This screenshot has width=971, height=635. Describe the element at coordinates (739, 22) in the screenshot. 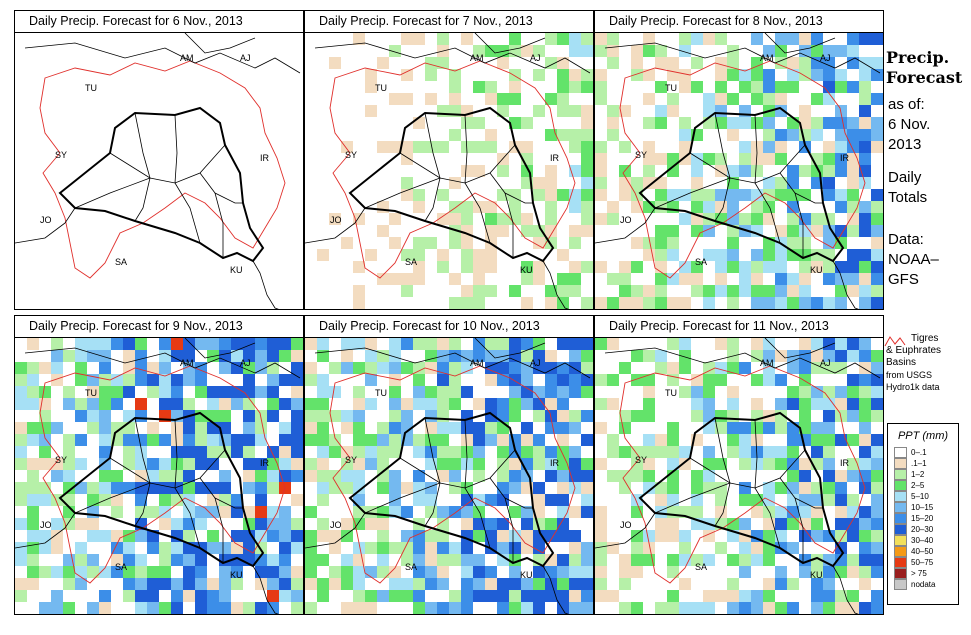

I see `panel-title: Daily Precip. Forecast for 8 Nov., 2013` at that location.